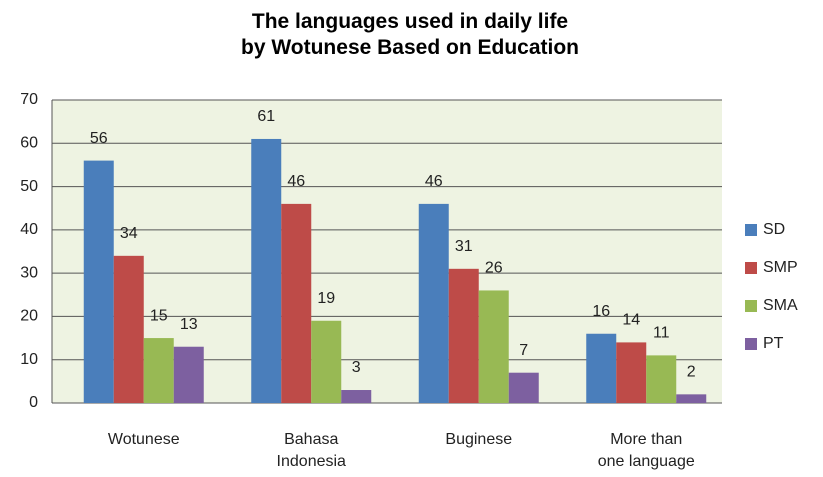 The image size is (823, 477). What do you see at coordinates (478, 439) in the screenshot?
I see `x-tick-label: Buginese` at bounding box center [478, 439].